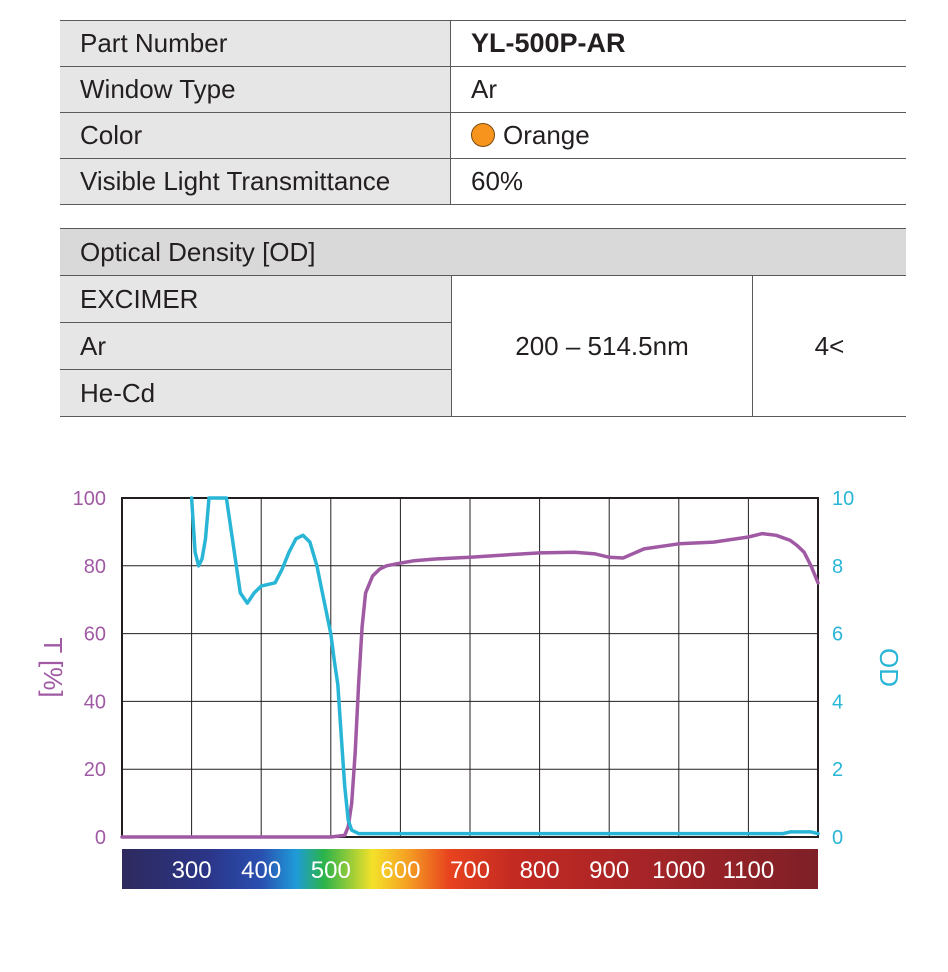  Describe the element at coordinates (829, 346) in the screenshot. I see `od-value: 4<` at that location.